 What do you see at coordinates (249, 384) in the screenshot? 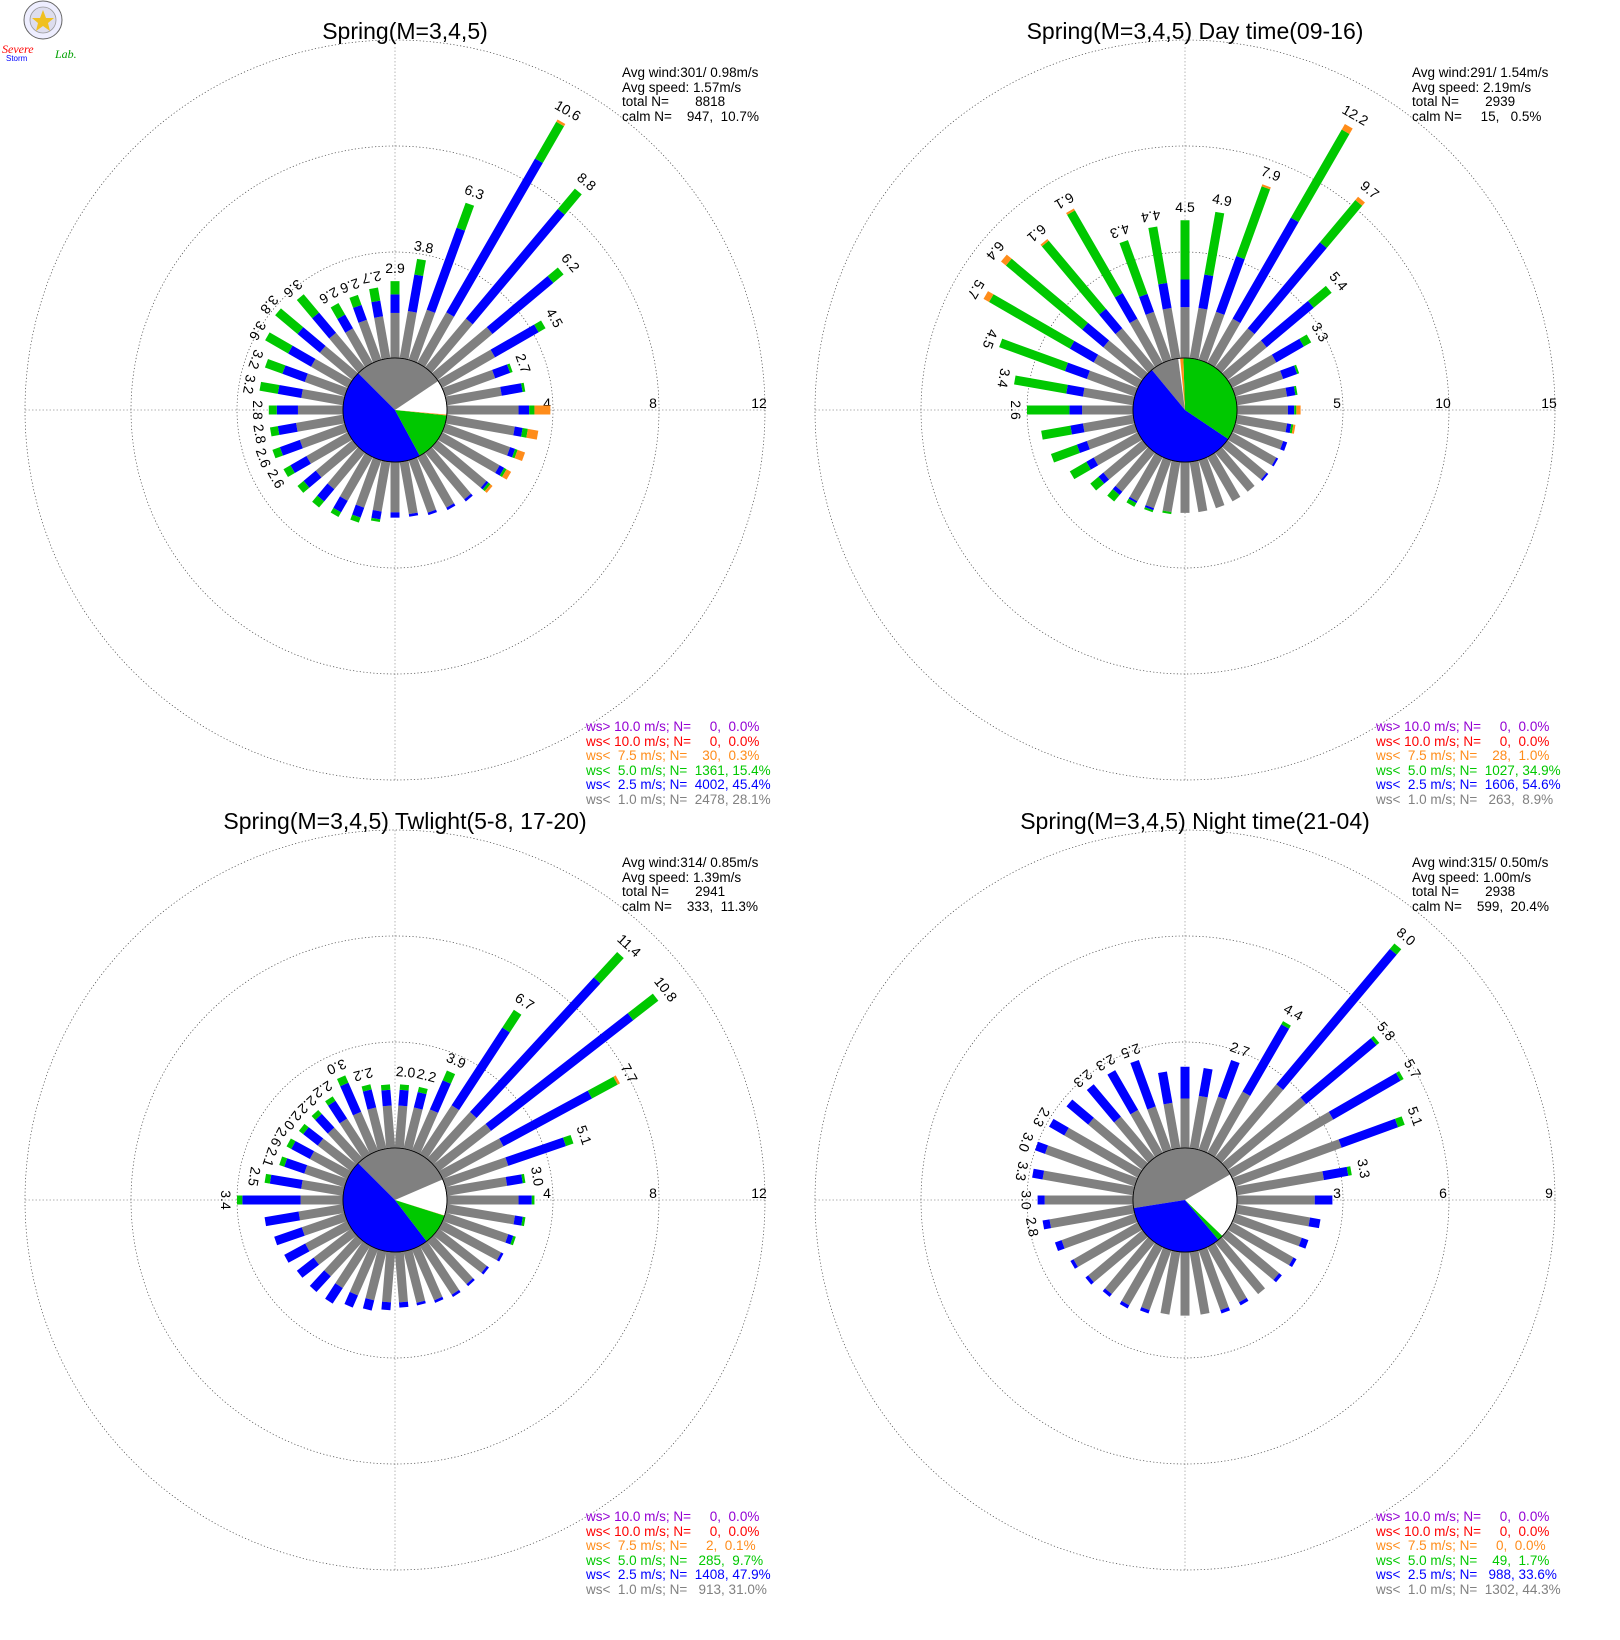
I see `bar-label: 3.2` at bounding box center [249, 384].